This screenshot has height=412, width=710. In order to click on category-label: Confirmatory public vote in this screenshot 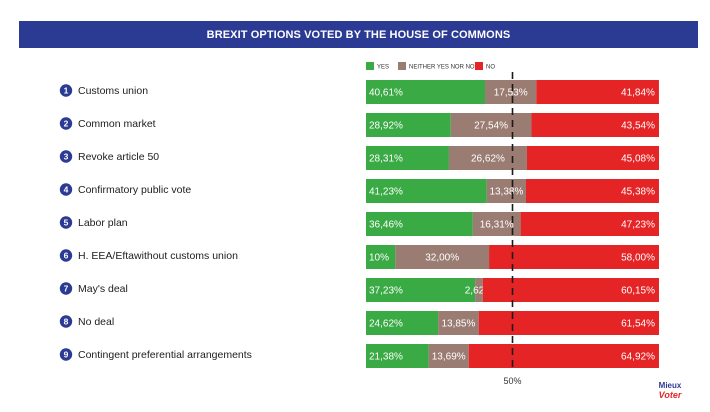, I will do `click(134, 190)`.